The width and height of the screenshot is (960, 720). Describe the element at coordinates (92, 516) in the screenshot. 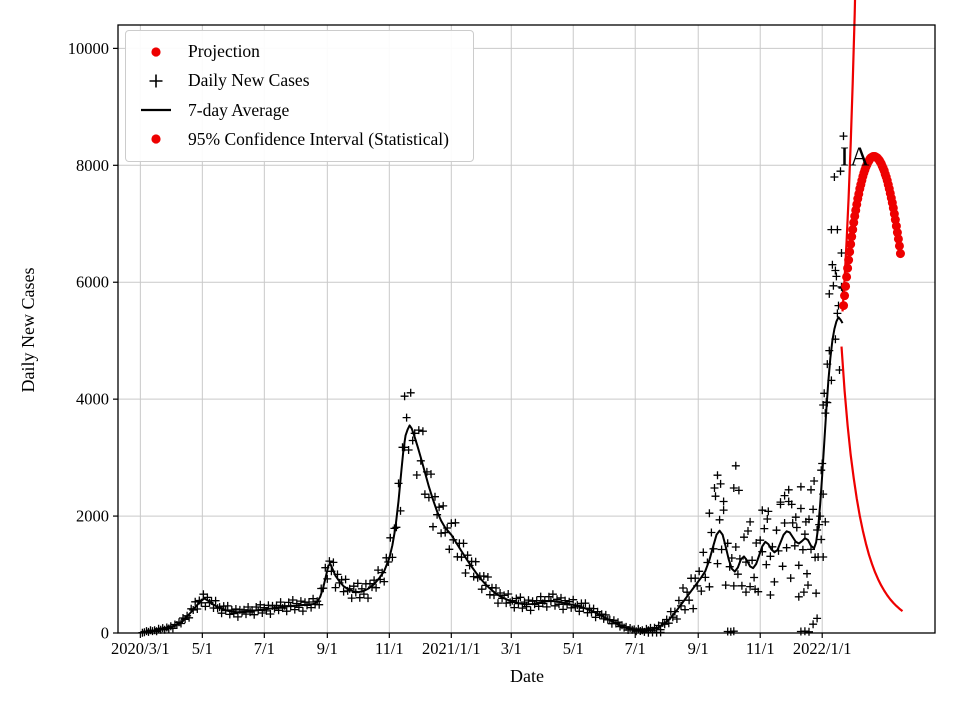

I see `y-tick-label: 2000` at that location.